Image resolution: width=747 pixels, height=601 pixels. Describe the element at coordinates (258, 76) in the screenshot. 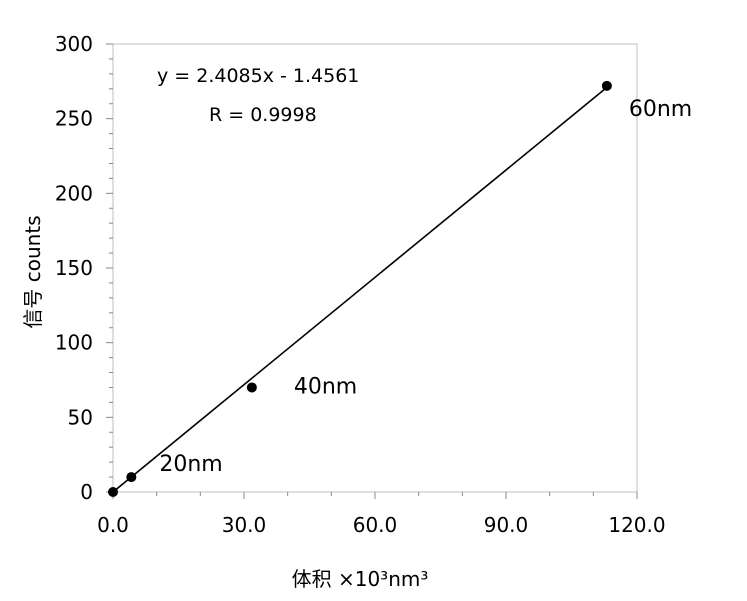

I see `regression-equation: y = 2.4085x - 1.4561` at that location.